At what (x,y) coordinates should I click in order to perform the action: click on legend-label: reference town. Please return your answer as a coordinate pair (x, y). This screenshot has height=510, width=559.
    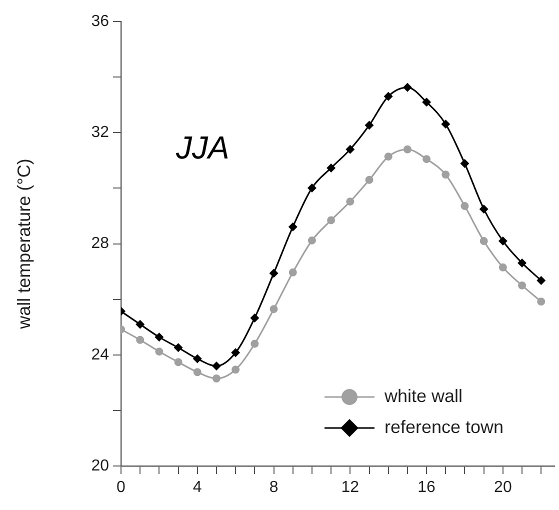
    Looking at the image, I should click on (444, 426).